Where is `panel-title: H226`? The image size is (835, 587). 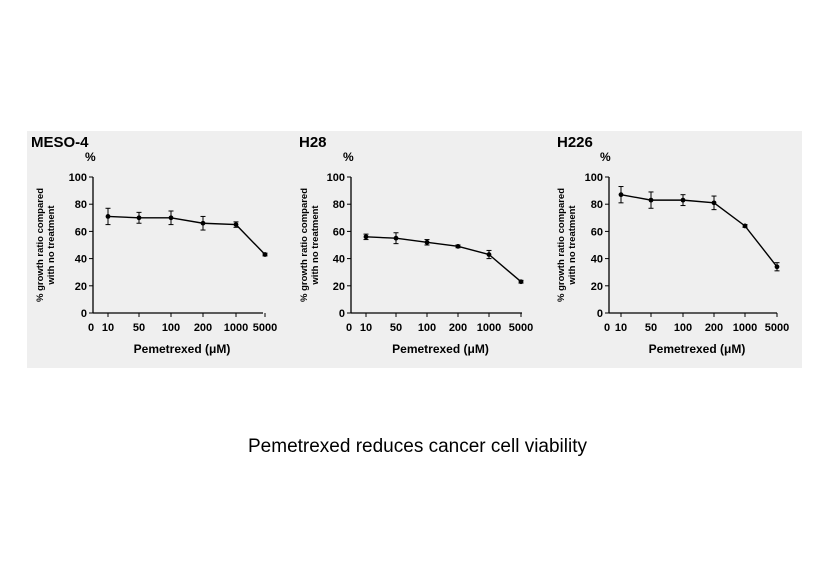
panel-title: H226 is located at coordinates (575, 142).